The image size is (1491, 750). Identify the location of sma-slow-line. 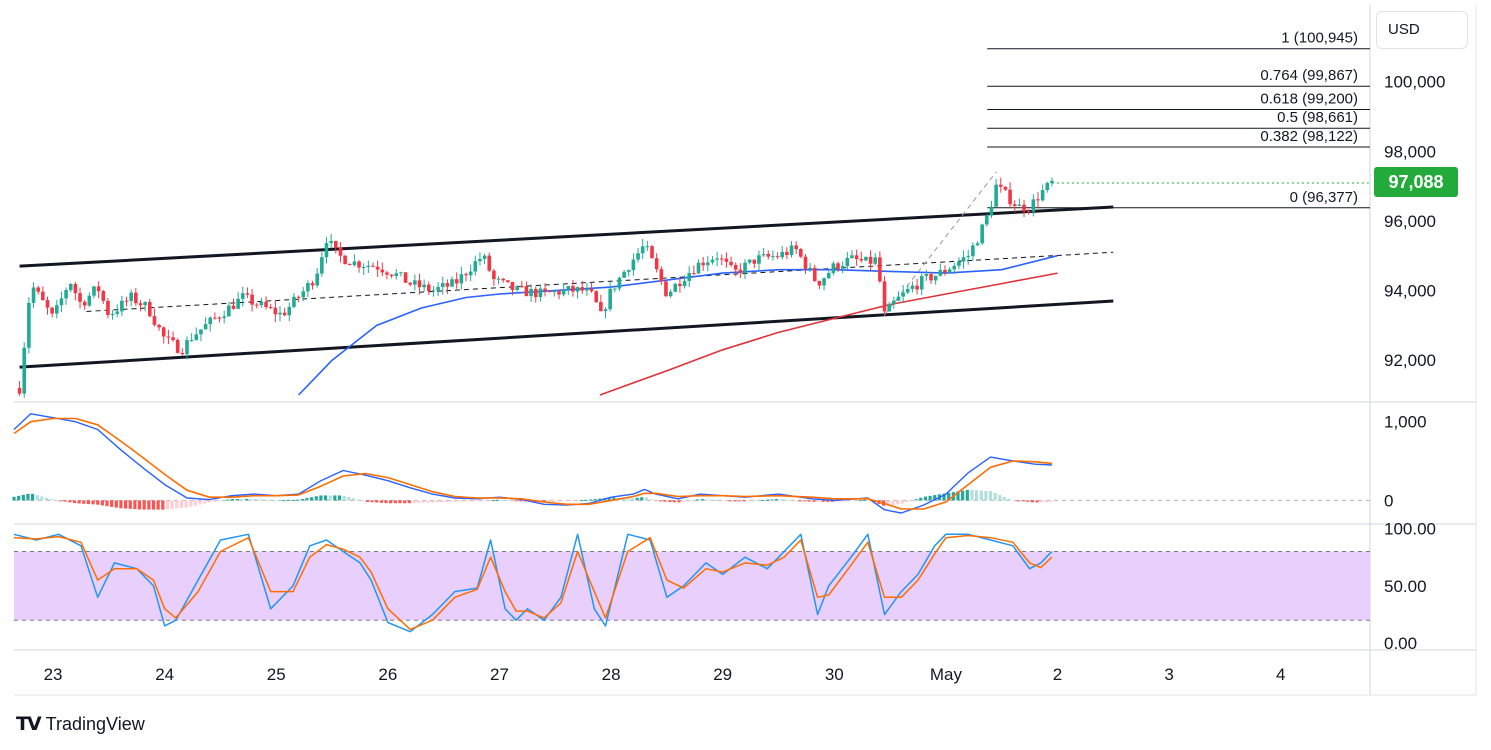
(828, 334).